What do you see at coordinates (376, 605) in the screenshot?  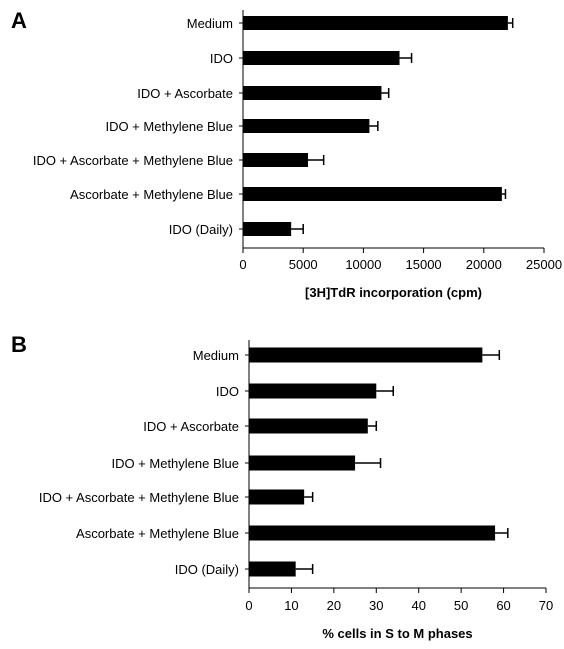 I see `x-tick-label: 30` at bounding box center [376, 605].